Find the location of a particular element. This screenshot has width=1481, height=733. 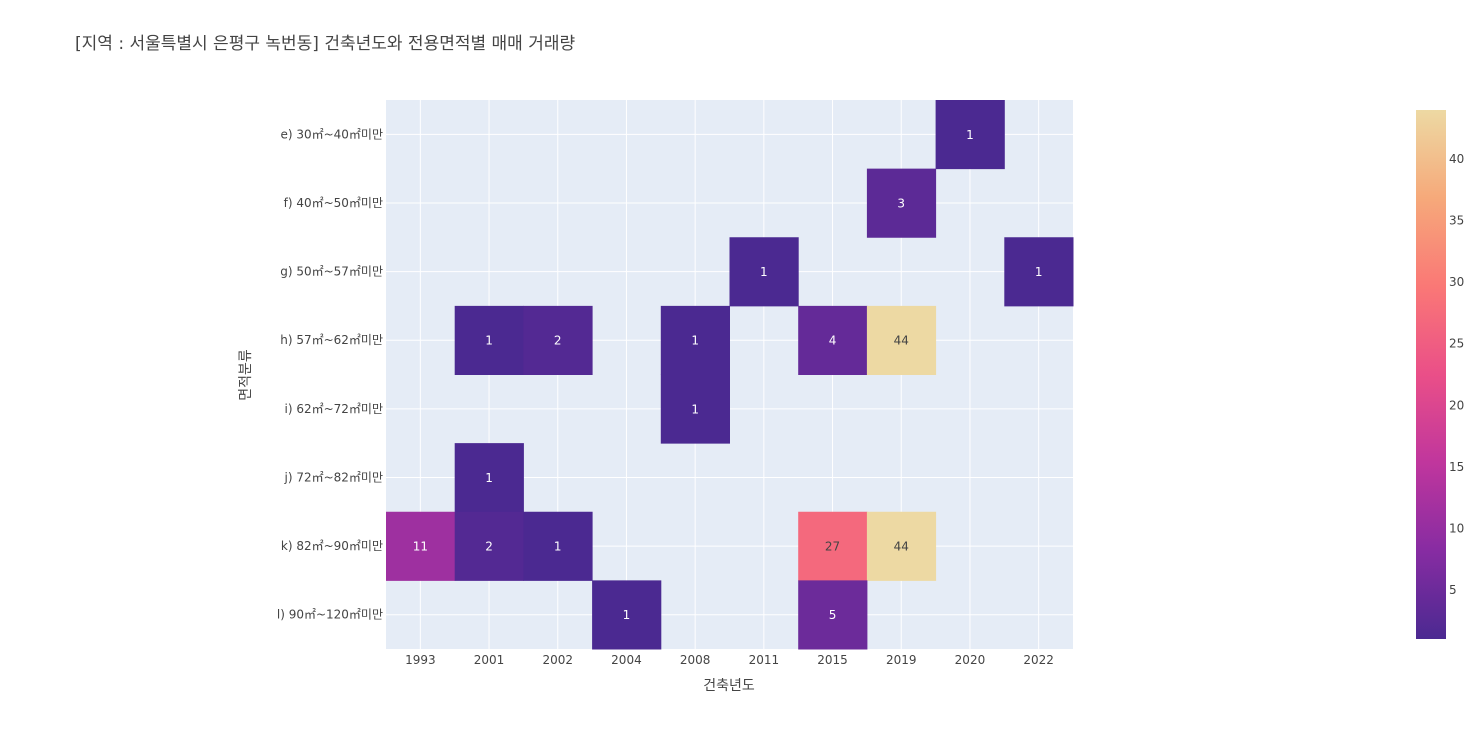

x-tick-label: 2019 is located at coordinates (901, 660).